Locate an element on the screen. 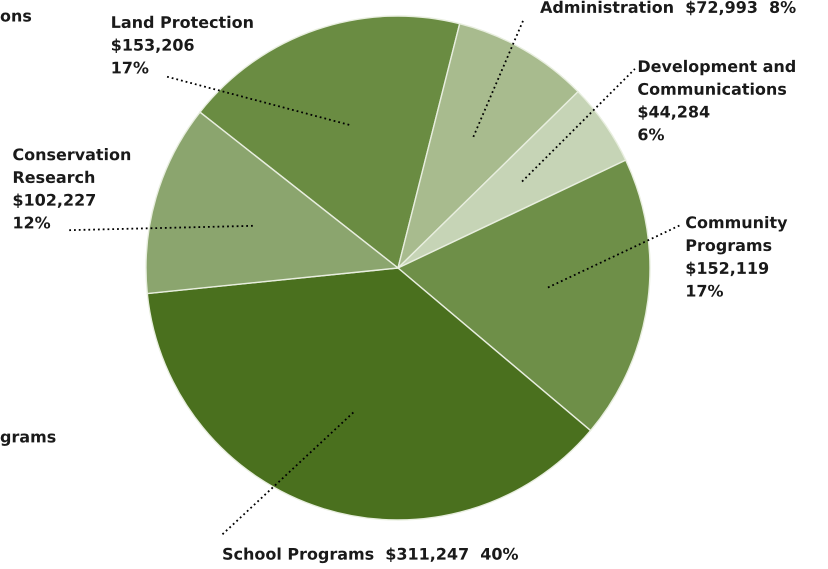 Image resolution: width=828 pixels, height=569 pixels. data-label: $44,284 6% is located at coordinates (674, 122).